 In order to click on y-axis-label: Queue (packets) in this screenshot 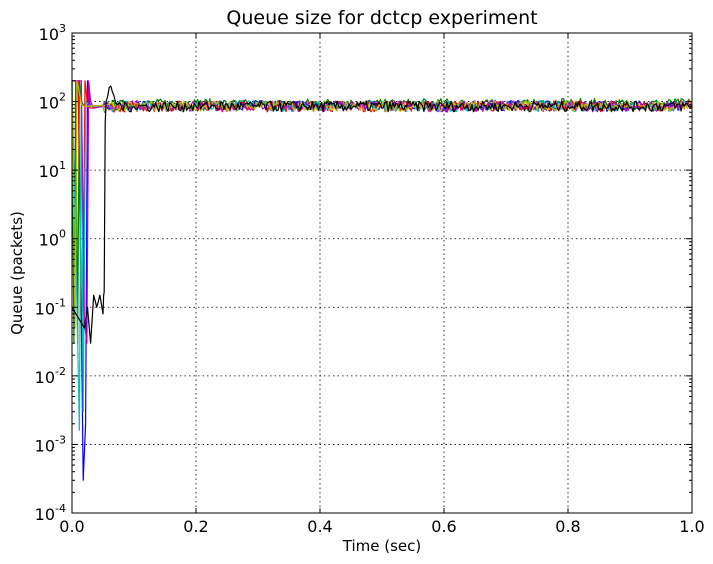, I will do `click(17, 273)`.